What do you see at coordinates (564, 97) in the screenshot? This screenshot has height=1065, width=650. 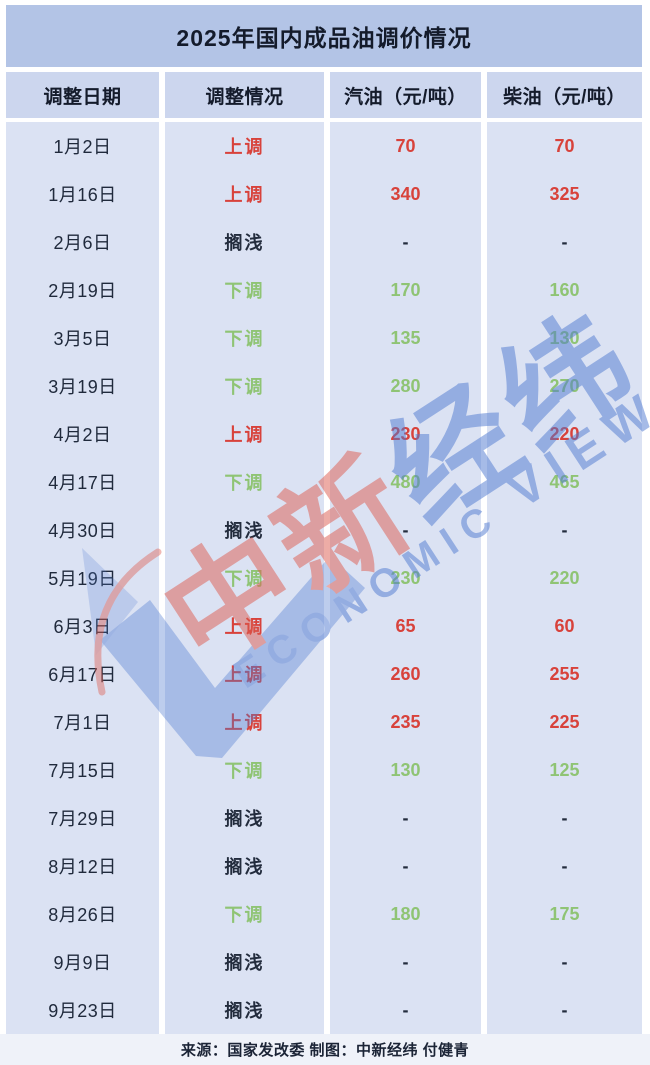 I see `column-header-diesel: 柴油（元/吨）` at bounding box center [564, 97].